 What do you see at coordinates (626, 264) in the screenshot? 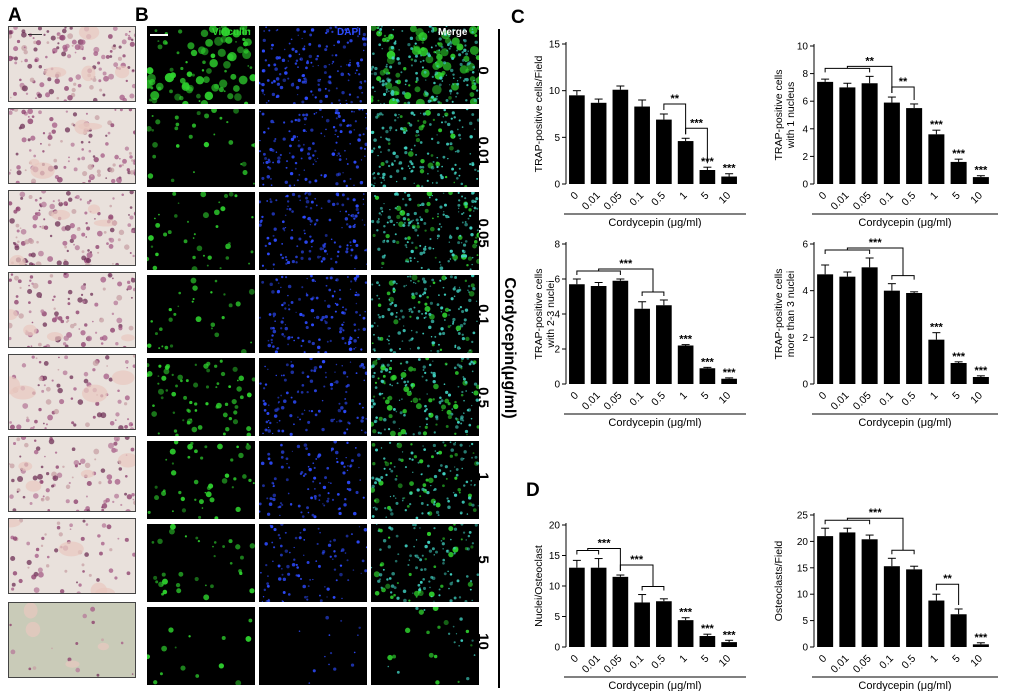
I see `bracket-significance: ***` at bounding box center [626, 264].